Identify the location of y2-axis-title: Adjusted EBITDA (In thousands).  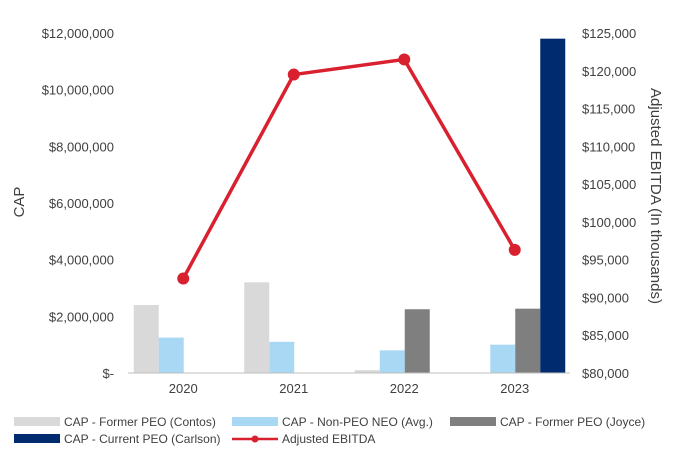
(655, 196).